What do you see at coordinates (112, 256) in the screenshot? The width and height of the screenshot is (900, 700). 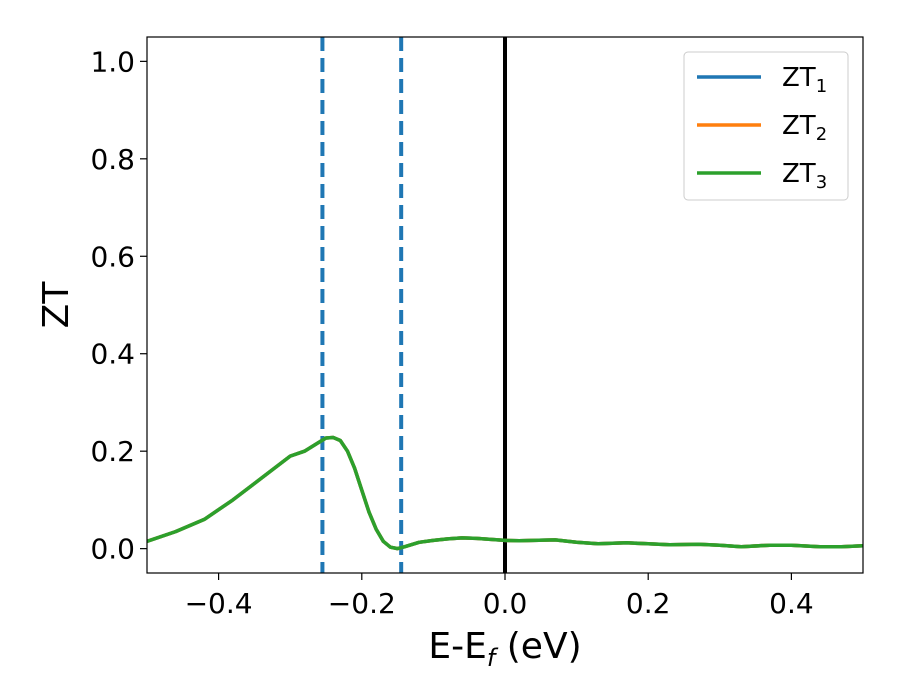 I see `y-tick-label: 0.6` at bounding box center [112, 256].